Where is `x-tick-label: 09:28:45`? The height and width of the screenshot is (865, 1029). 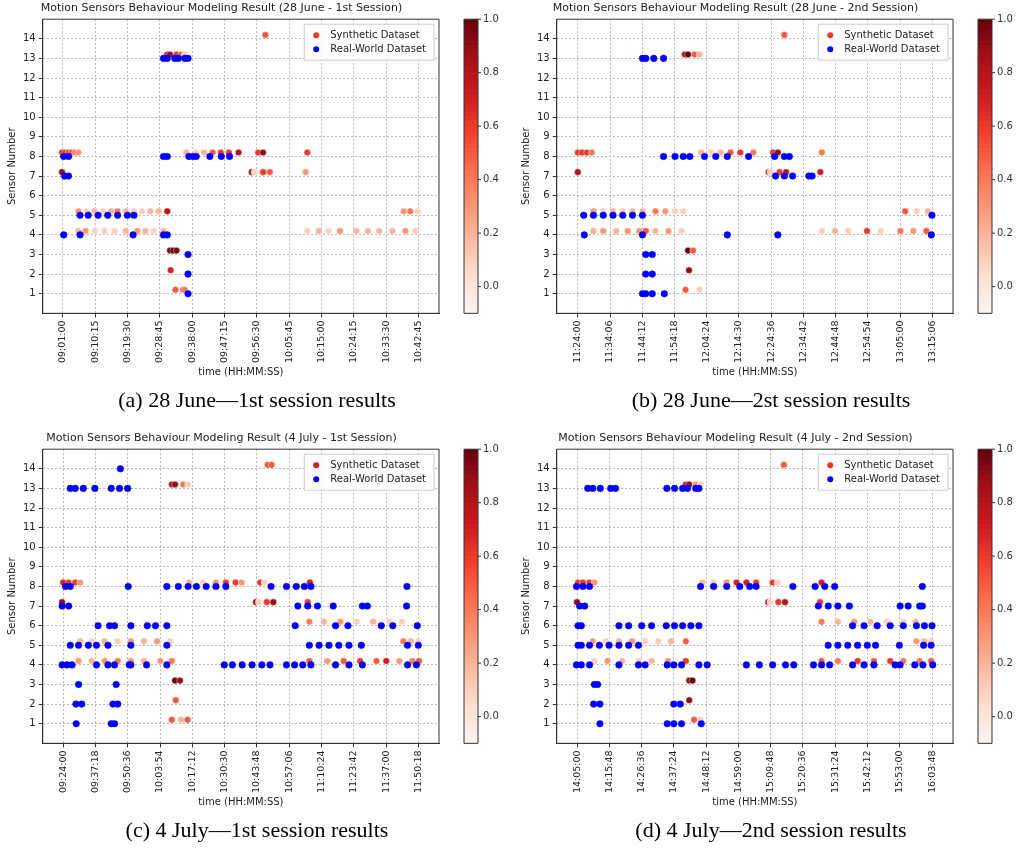
x-tick-label: 09:28:45 is located at coordinates (159, 342).